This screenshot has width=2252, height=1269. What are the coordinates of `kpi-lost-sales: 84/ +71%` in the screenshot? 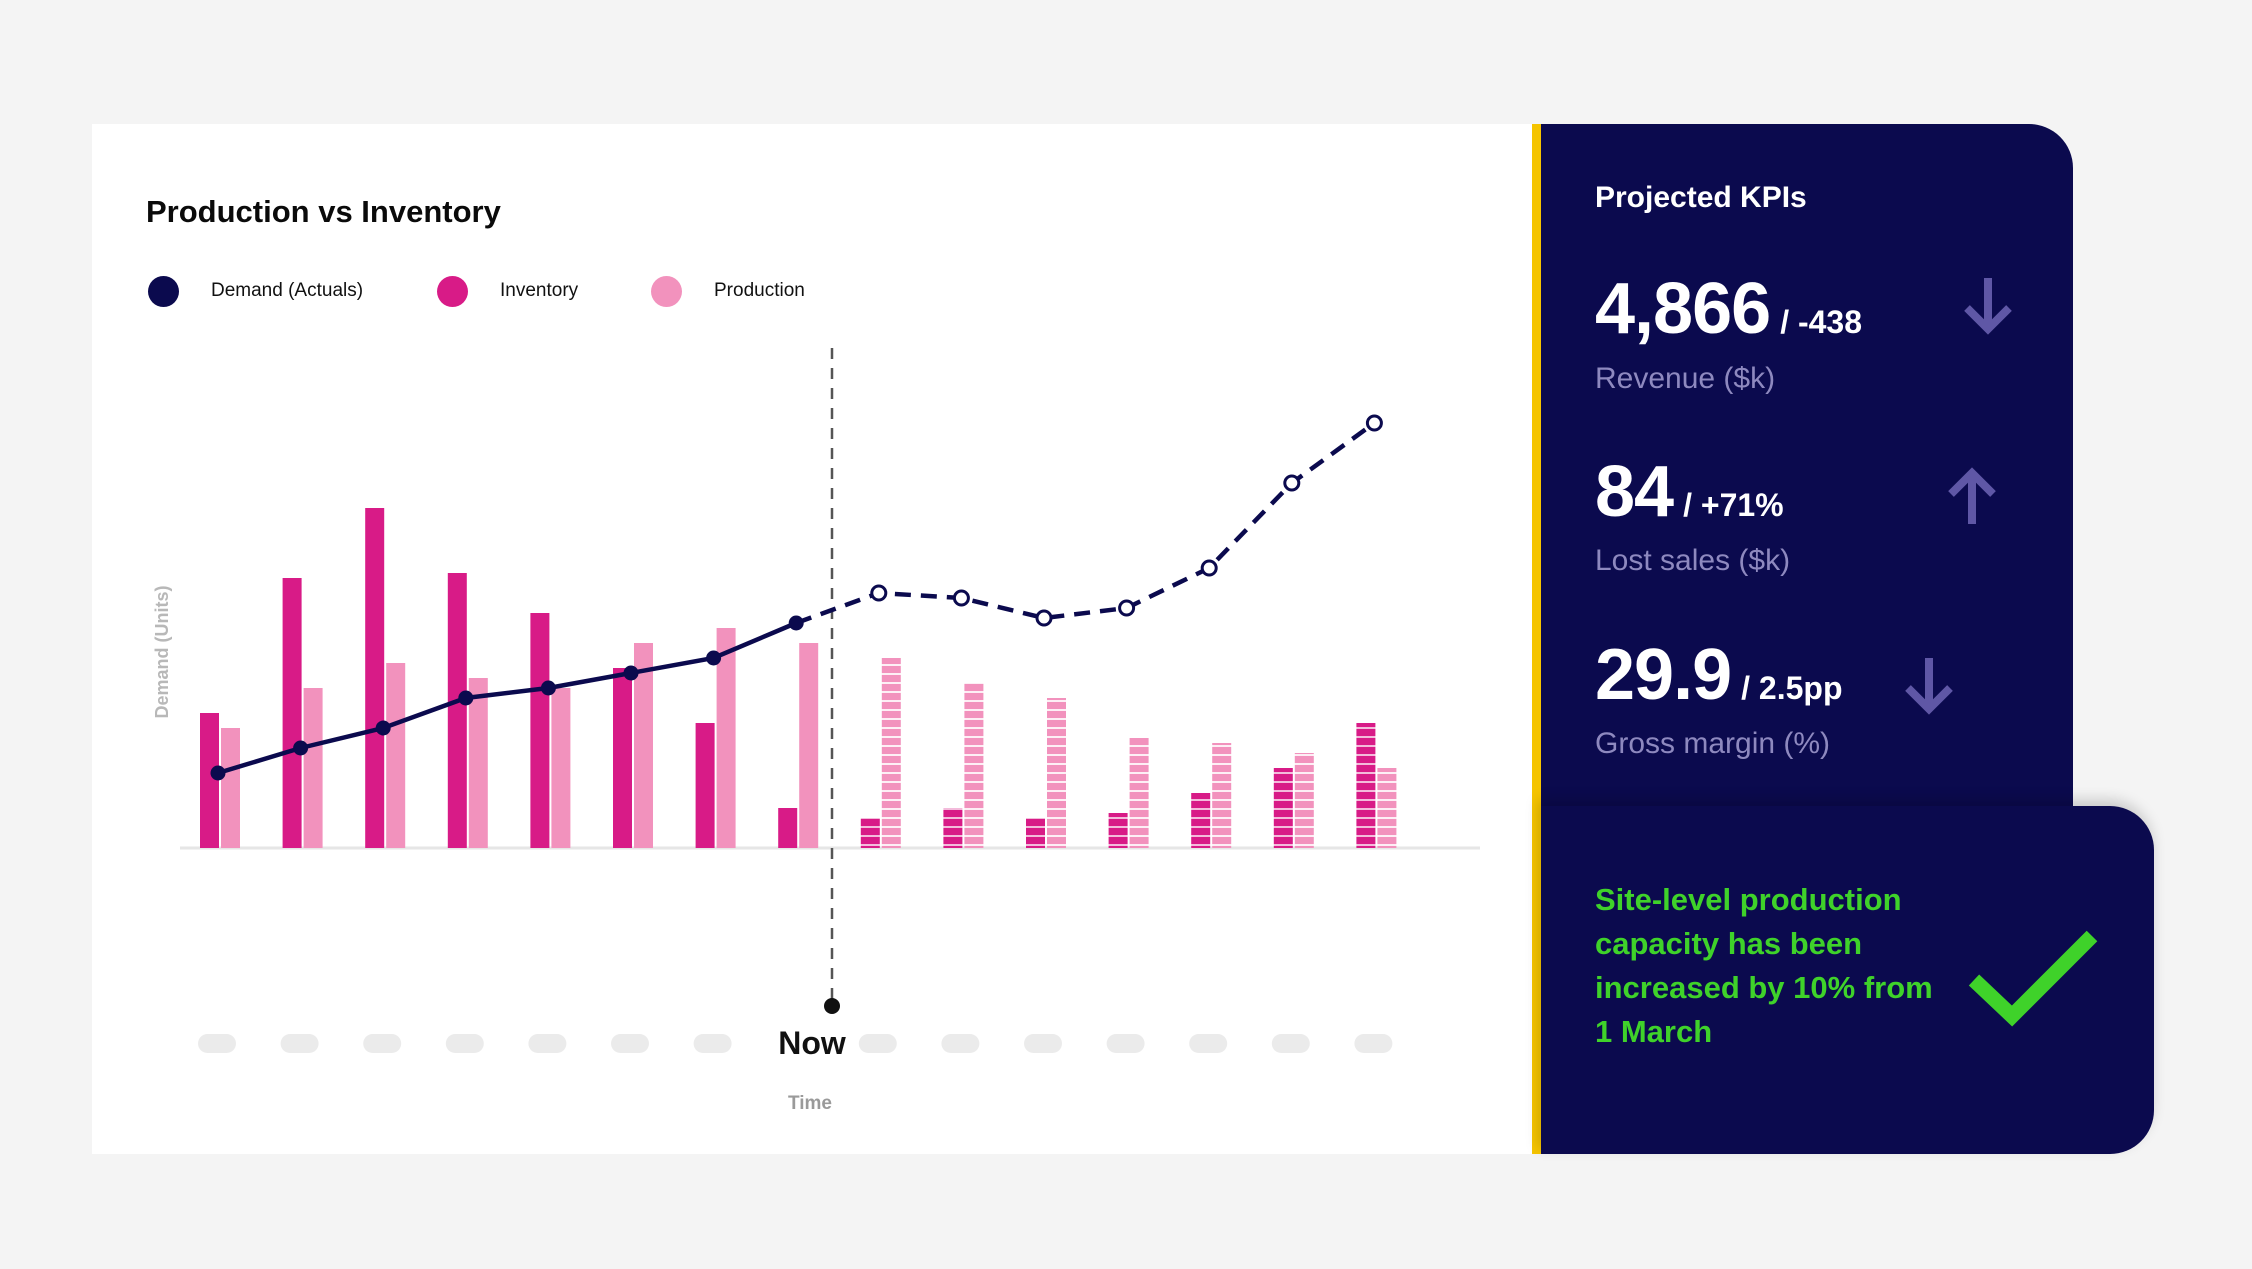 It's located at (1689, 492).